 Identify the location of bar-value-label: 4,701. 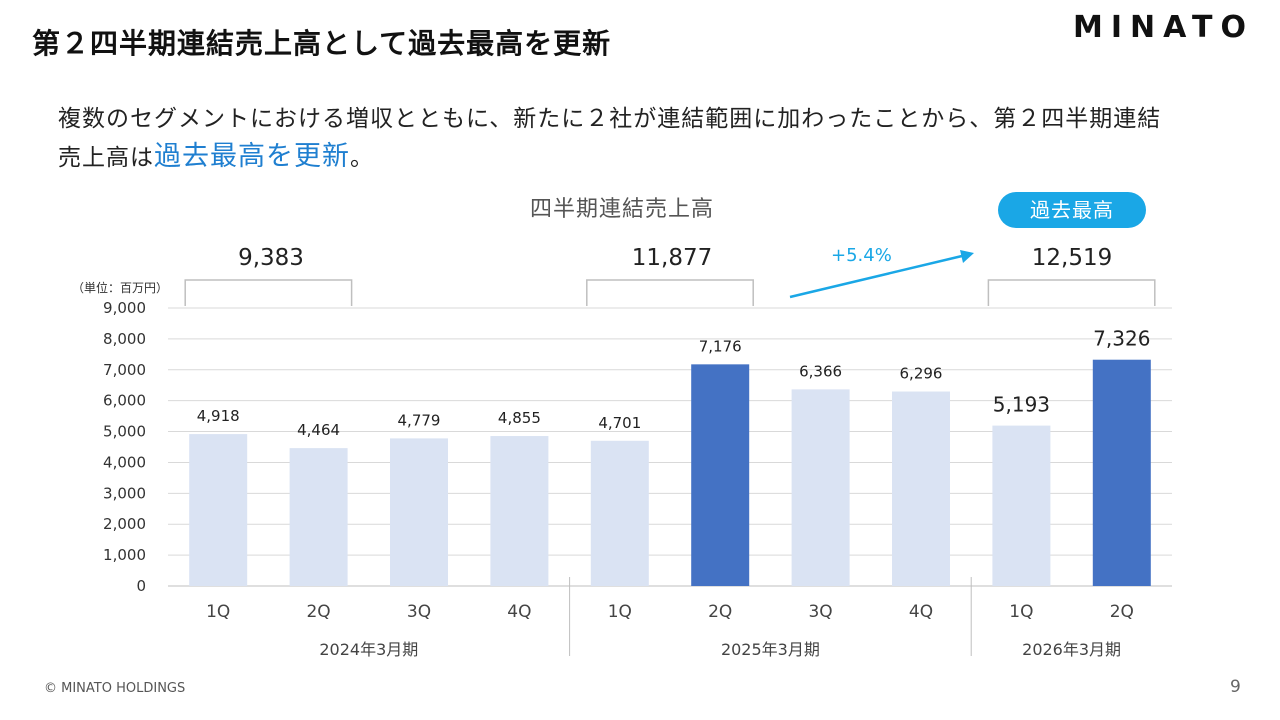
(619, 423).